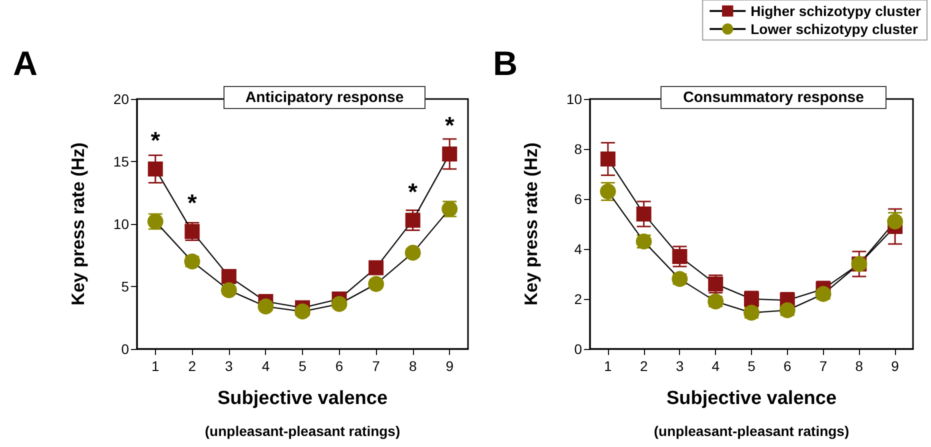  Describe the element at coordinates (836, 11) in the screenshot. I see `legend-label: Higher schizotypy cluster` at that location.